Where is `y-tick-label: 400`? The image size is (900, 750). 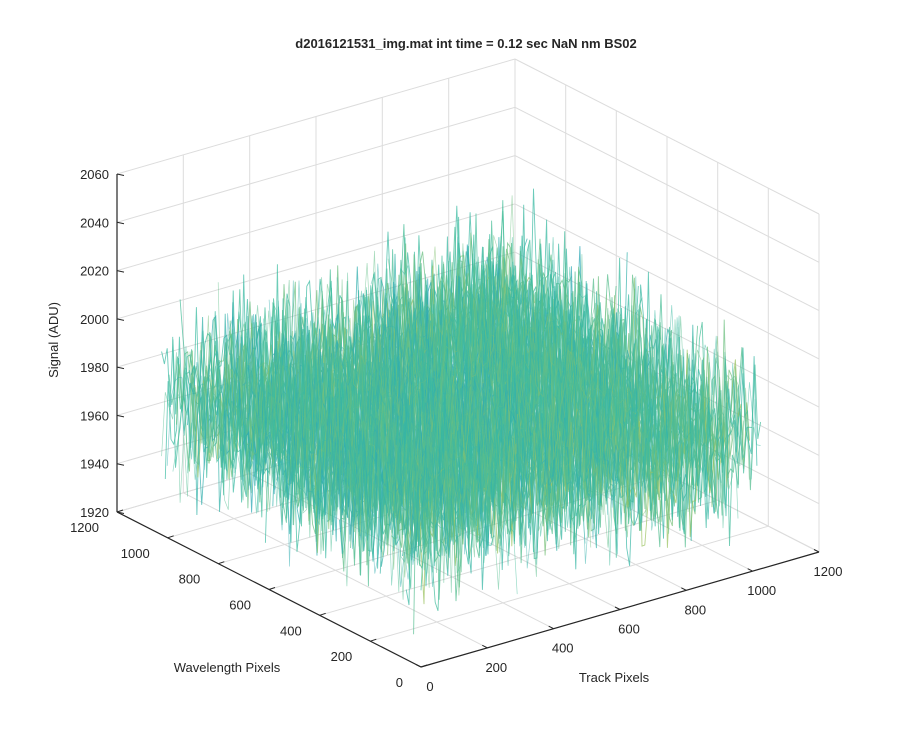
y-tick-label: 400 is located at coordinates (291, 630).